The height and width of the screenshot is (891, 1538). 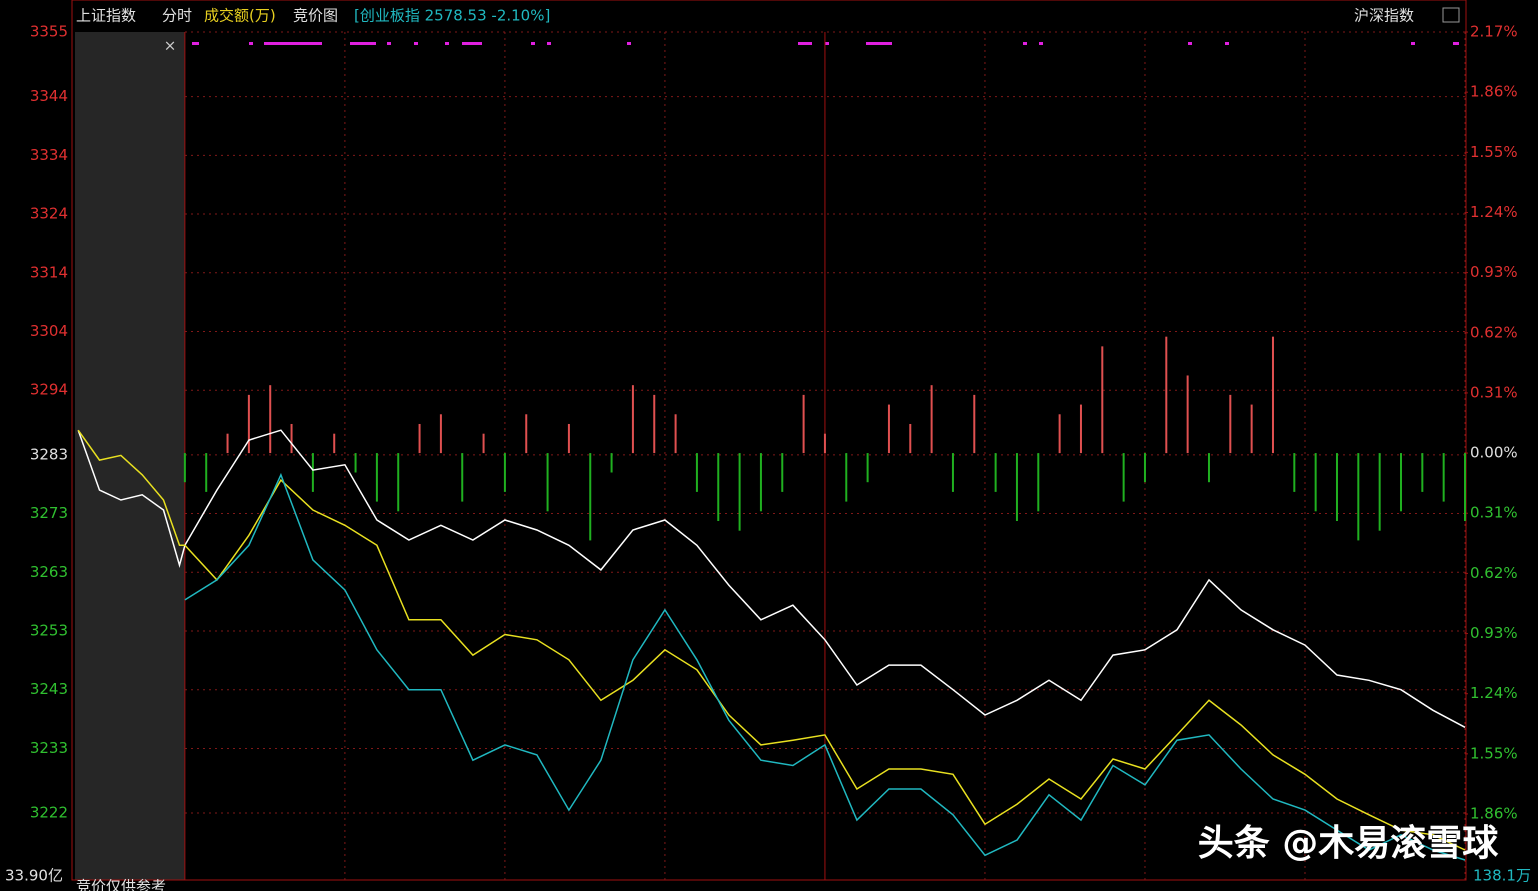 What do you see at coordinates (49, 214) in the screenshot?
I see `y-tick-label: 3324` at bounding box center [49, 214].